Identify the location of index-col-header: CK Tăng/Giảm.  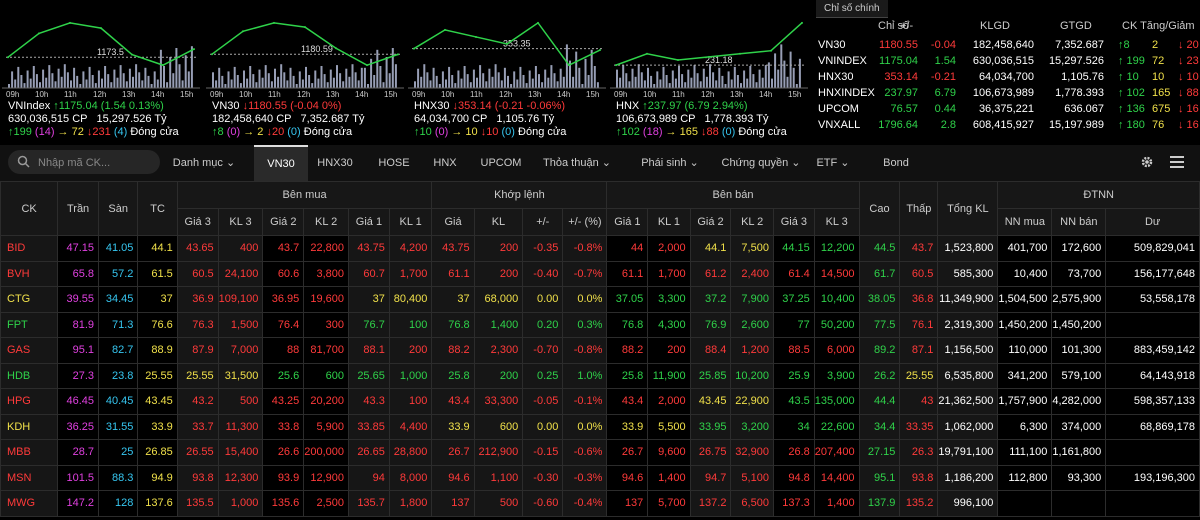
(1158, 26).